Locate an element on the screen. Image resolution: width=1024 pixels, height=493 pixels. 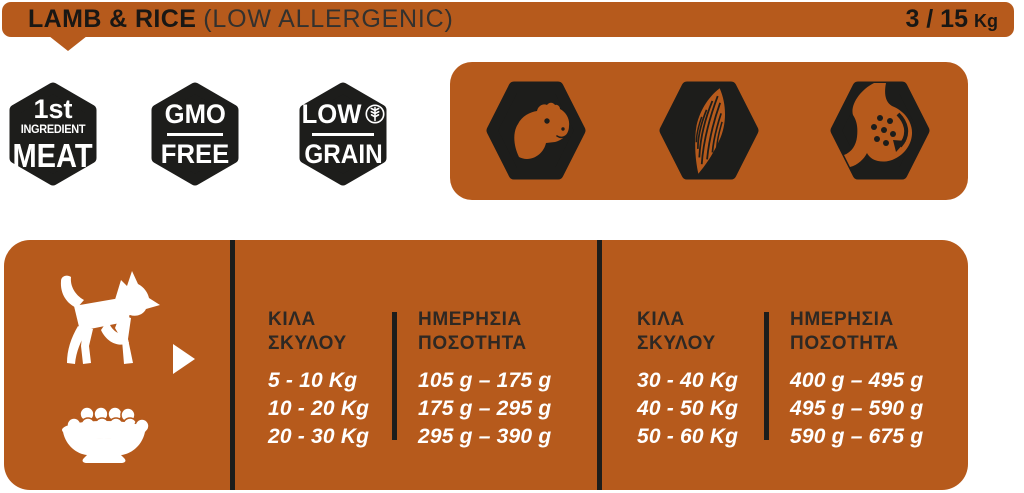
arrow-right-icon is located at coordinates (184, 359).